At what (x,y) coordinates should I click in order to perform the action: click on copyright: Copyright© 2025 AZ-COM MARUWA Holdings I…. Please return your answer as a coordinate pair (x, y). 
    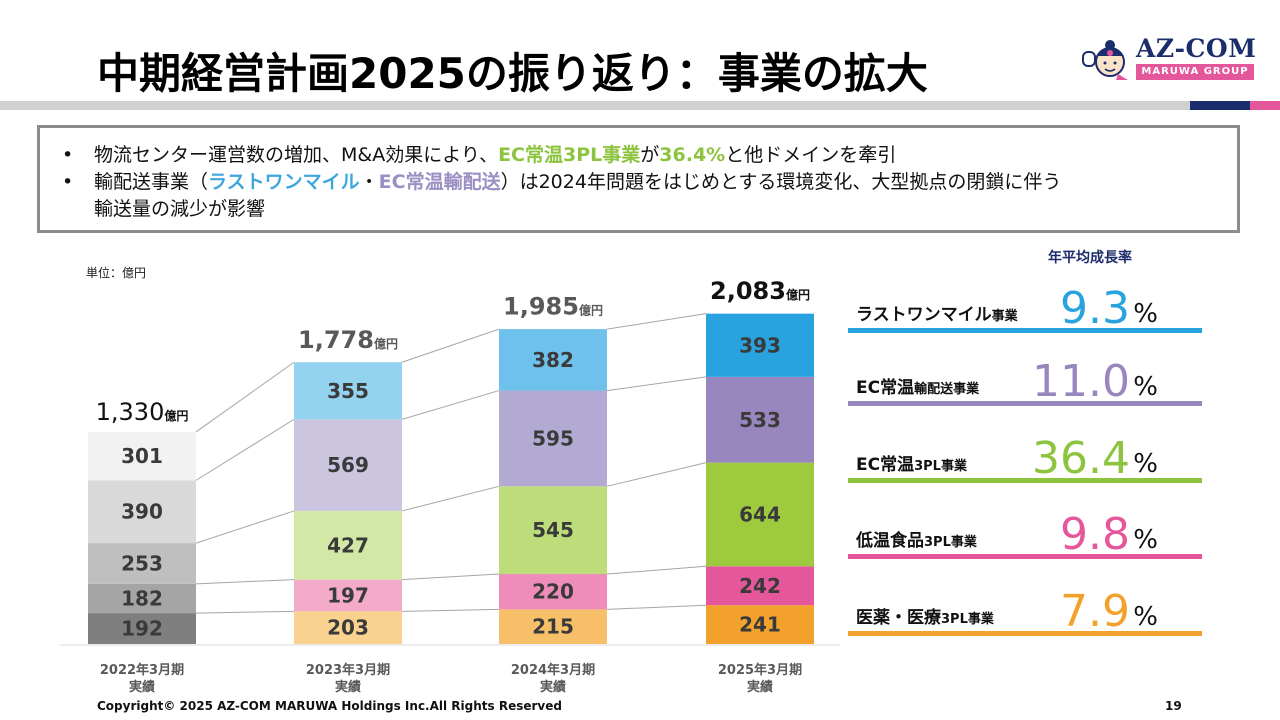
    Looking at the image, I should click on (329, 706).